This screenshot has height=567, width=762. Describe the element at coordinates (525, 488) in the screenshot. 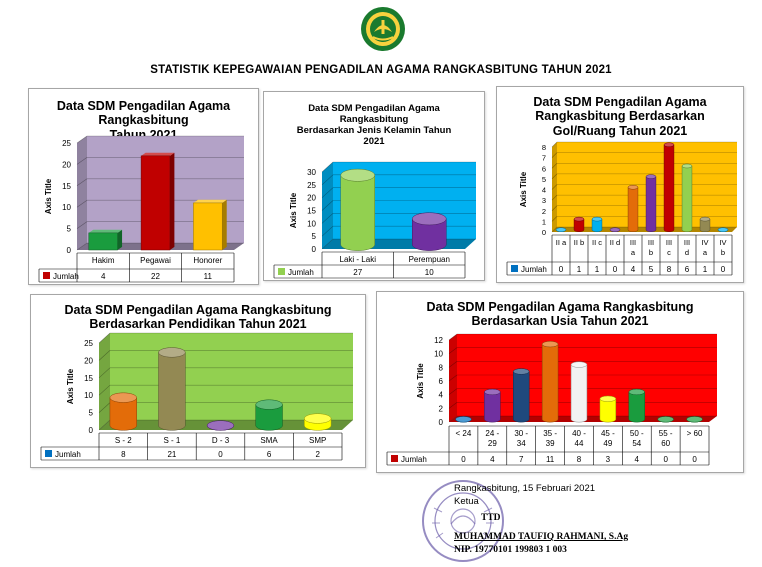

I see `signature-place-date: Rangkasbitung, 15 Februari 2021` at that location.